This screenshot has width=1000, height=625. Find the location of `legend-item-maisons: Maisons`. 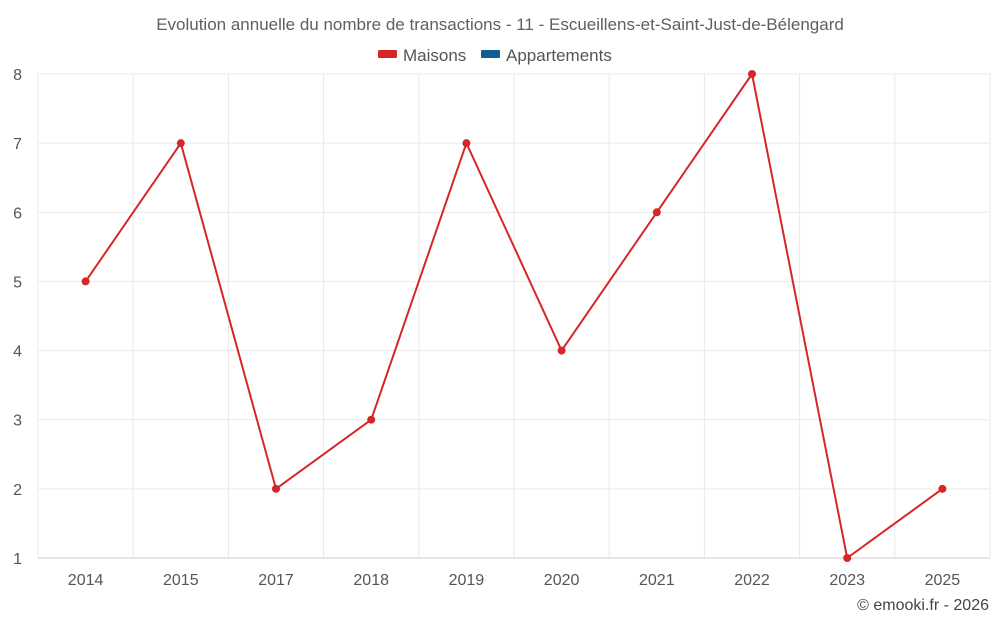

legend-item-maisons: Maisons is located at coordinates (422, 55).